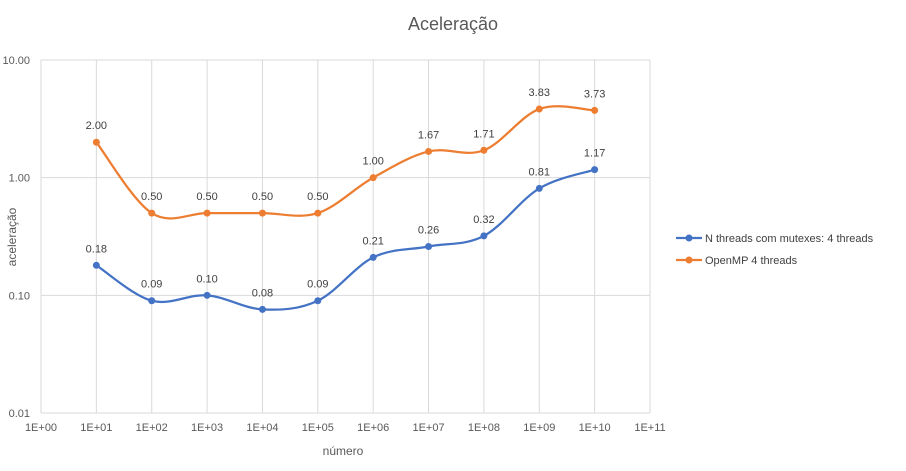 The image size is (906, 471). Describe the element at coordinates (483, 134) in the screenshot. I see `data-label: 1.71` at that location.